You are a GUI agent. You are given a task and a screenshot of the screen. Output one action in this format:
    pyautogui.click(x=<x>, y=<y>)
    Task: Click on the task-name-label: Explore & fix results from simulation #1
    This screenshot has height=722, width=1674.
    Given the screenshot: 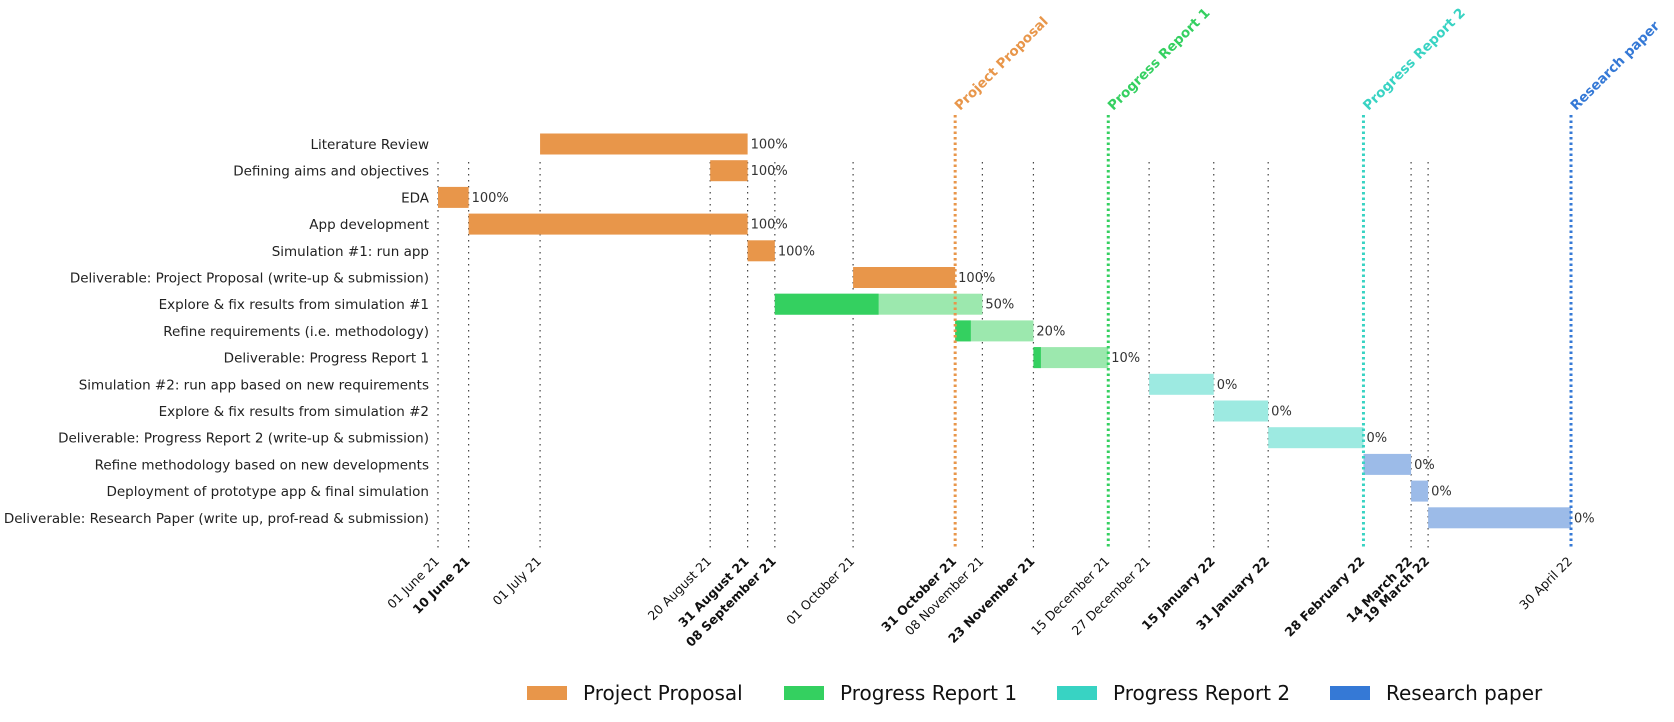 What is the action you would take?
    pyautogui.click(x=294, y=305)
    